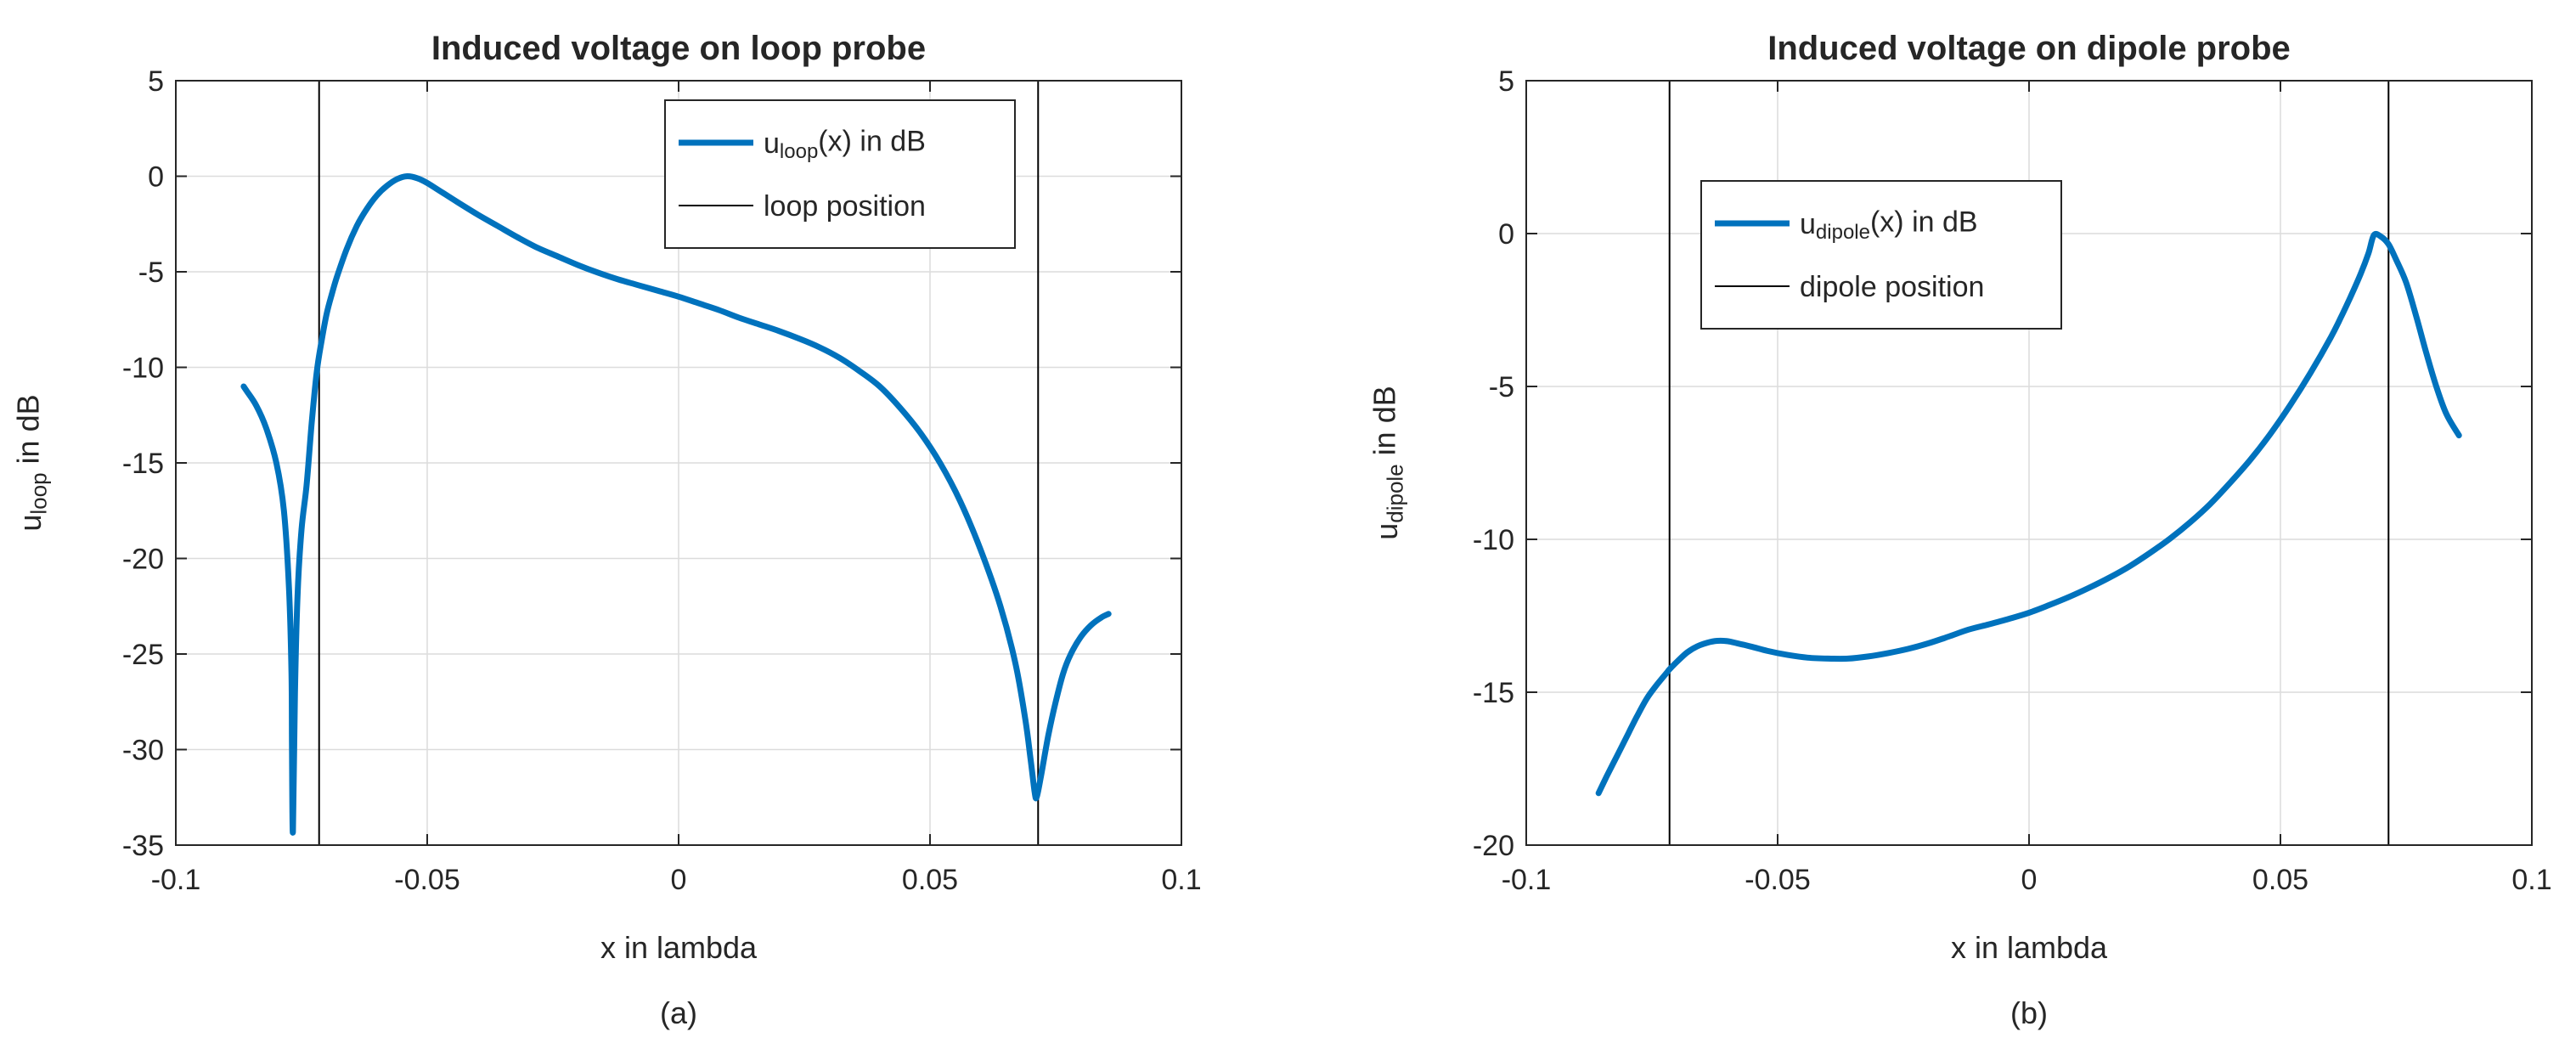 This screenshot has height=1060, width=2576. Describe the element at coordinates (678, 48) in the screenshot. I see `loop-title: Induced voltage on loop probe` at that location.